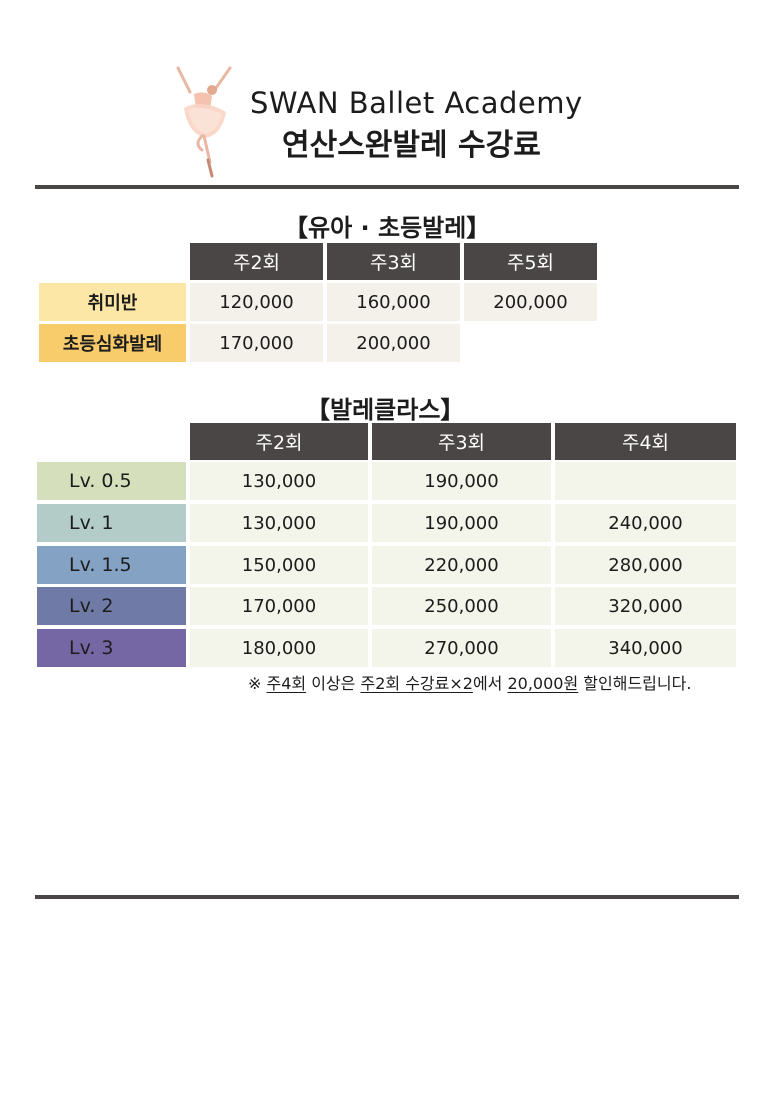 This screenshot has height=1093, width=773. I want to click on academy-title-en: SWAN Ballet Academy, so click(416, 103).